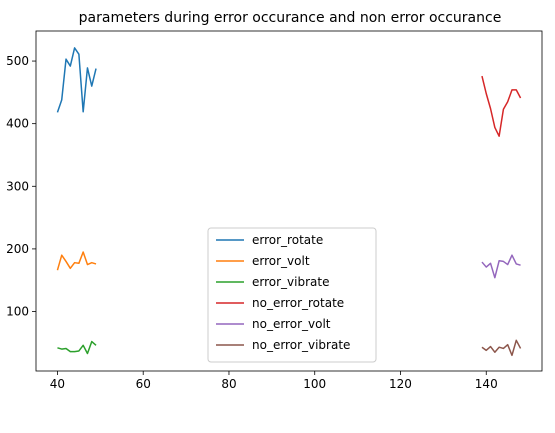 This screenshot has width=555, height=433. What do you see at coordinates (287, 240) in the screenshot?
I see `legend-label-error_rotate: error_rotate` at bounding box center [287, 240].